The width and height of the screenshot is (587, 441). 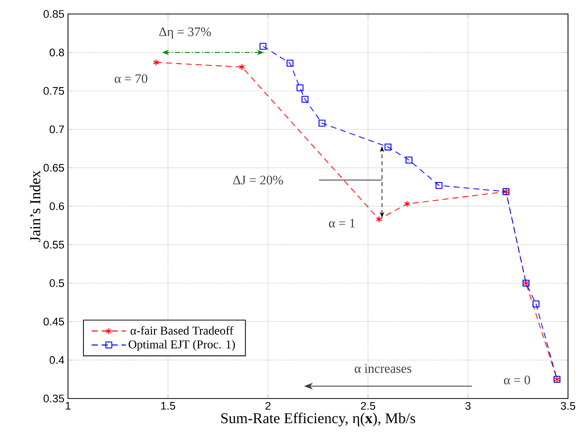 What do you see at coordinates (318, 419) in the screenshot?
I see `x-axis-title: Sum-Rate Efficiency, η(x), Mb/s` at bounding box center [318, 419].